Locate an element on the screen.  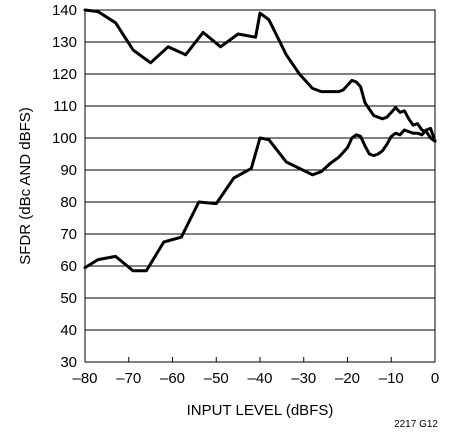
y-axis-ticks: 30 40 50 60 70 80 90 100 110 120 130 140 is located at coordinates (64, 186).